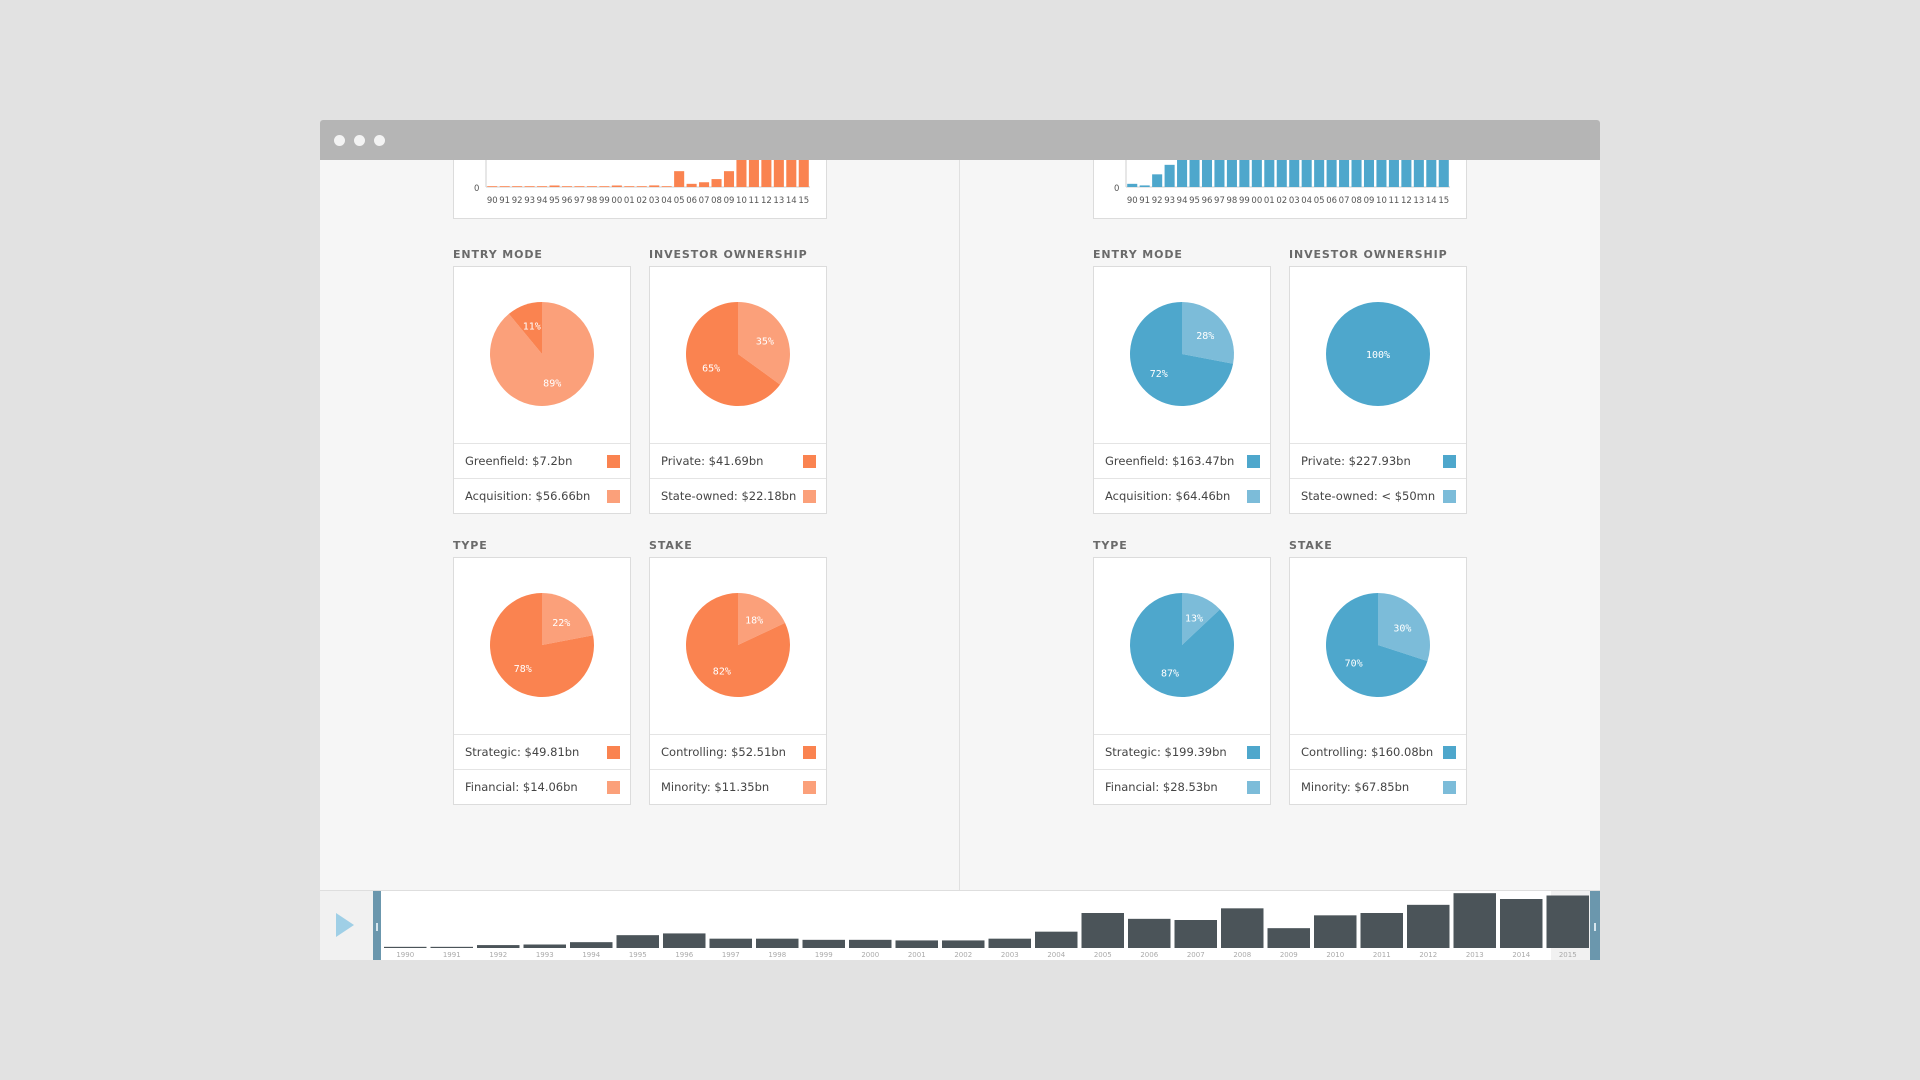 The width and height of the screenshot is (1920, 1080). What do you see at coordinates (711, 369) in the screenshot?
I see `pie-percent-label: 65%` at bounding box center [711, 369].